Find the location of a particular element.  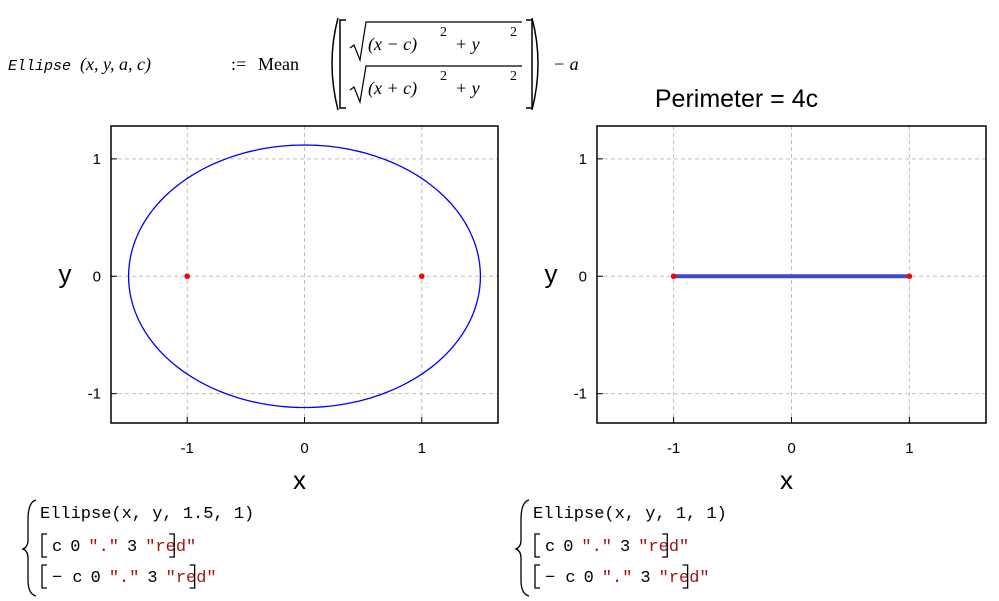

formula-name: Ellipse is located at coordinates (39, 66).